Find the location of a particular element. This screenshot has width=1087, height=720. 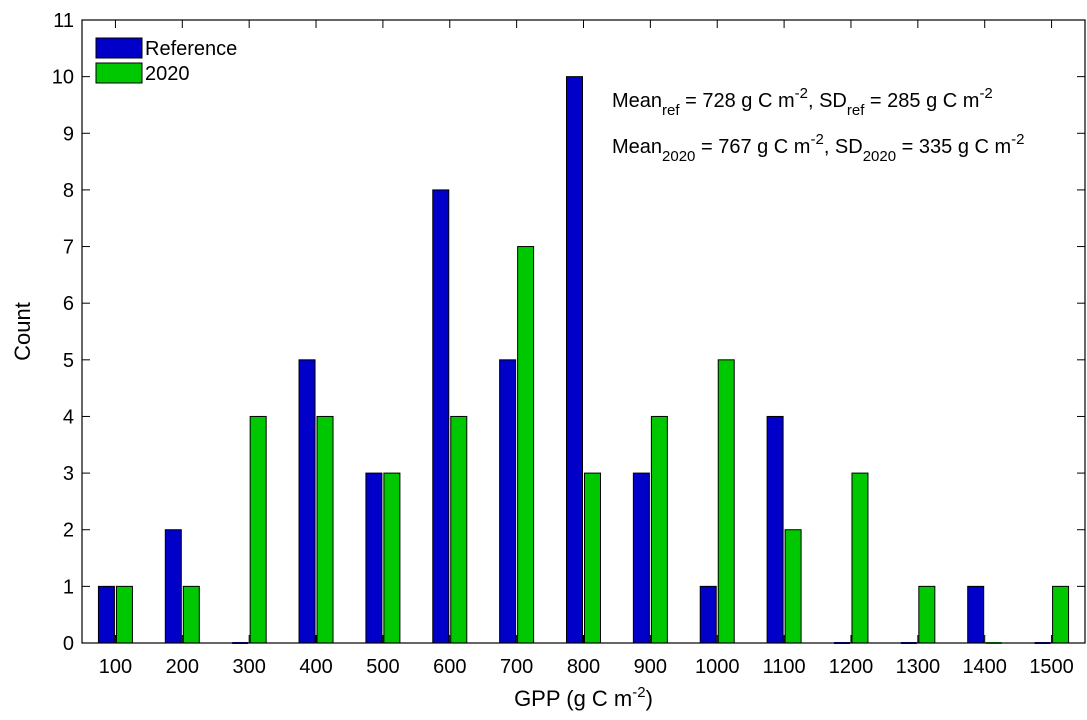

y-tick-label-10: 10 is located at coordinates (63, 78).